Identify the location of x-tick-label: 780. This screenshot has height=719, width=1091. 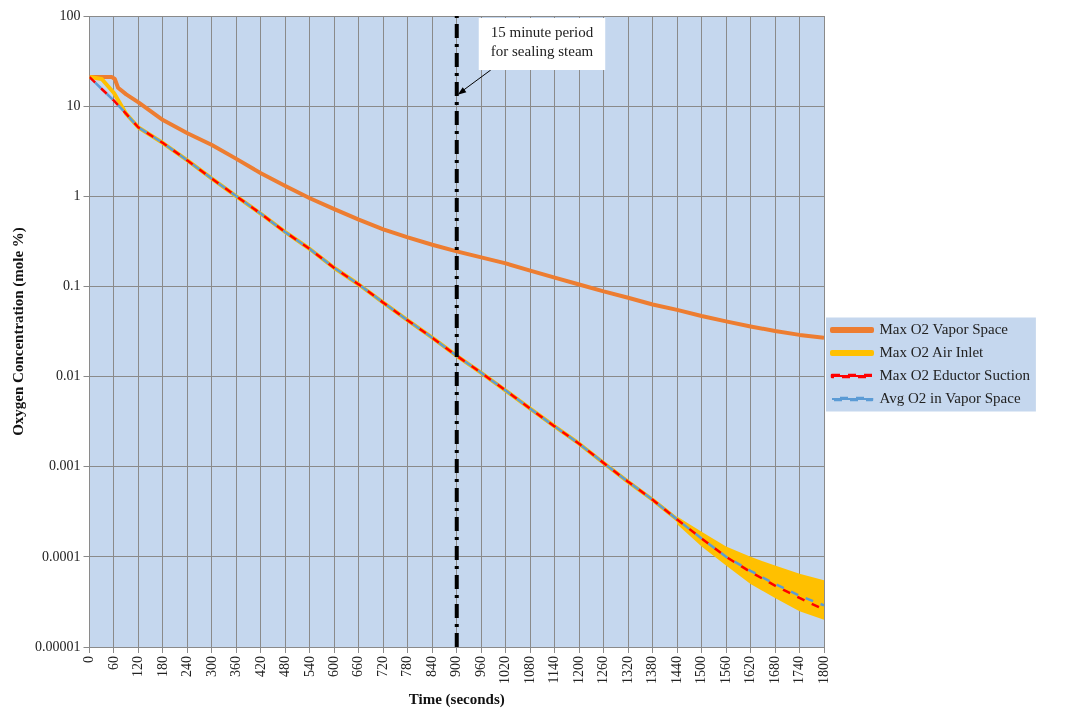
(407, 666).